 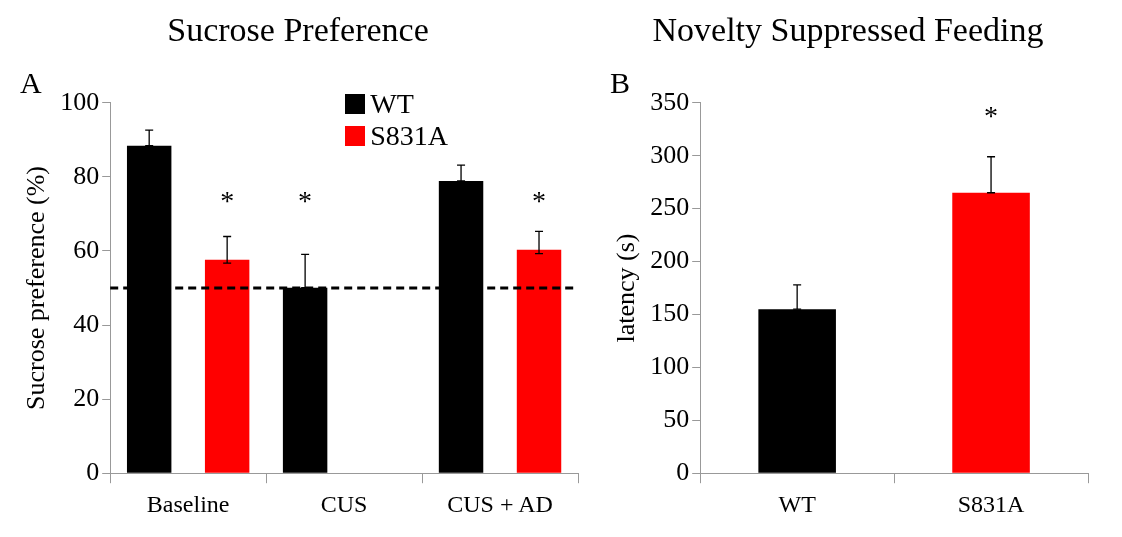 What do you see at coordinates (500, 503) in the screenshot?
I see `x-tick-label: CUS + AD` at bounding box center [500, 503].